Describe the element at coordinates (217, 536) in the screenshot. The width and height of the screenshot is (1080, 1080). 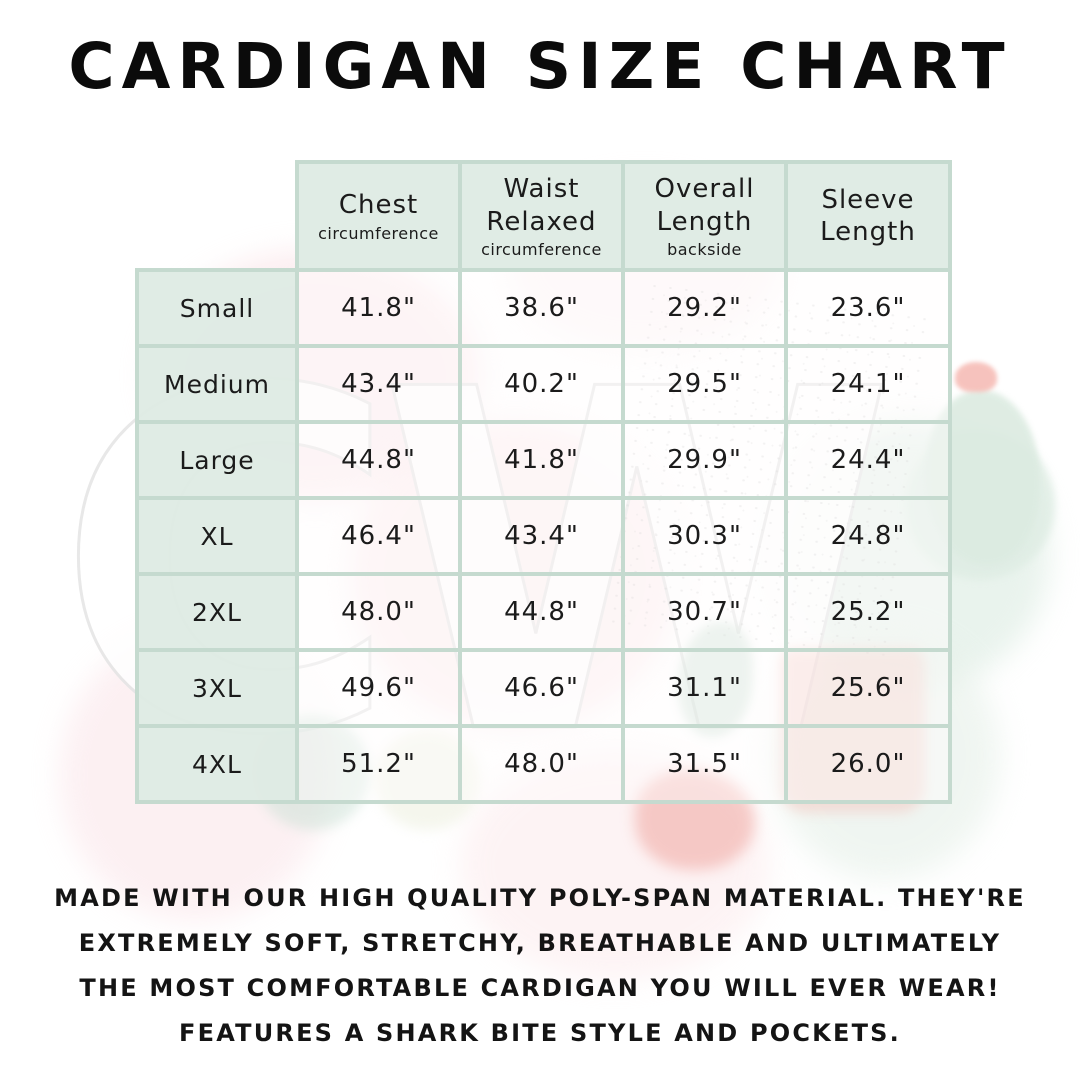
I see `size-row-label: XL` at that location.